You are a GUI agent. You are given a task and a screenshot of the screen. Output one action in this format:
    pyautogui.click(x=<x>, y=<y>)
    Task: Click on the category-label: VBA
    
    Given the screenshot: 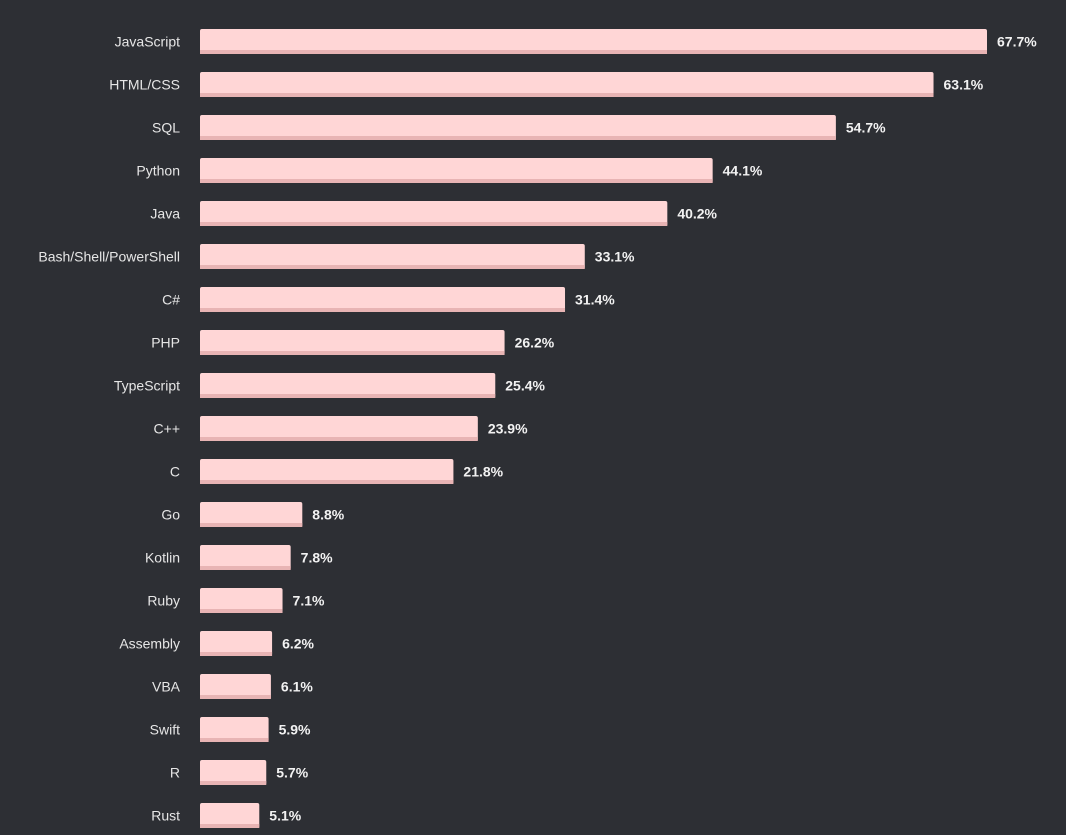 What is the action you would take?
    pyautogui.click(x=166, y=687)
    